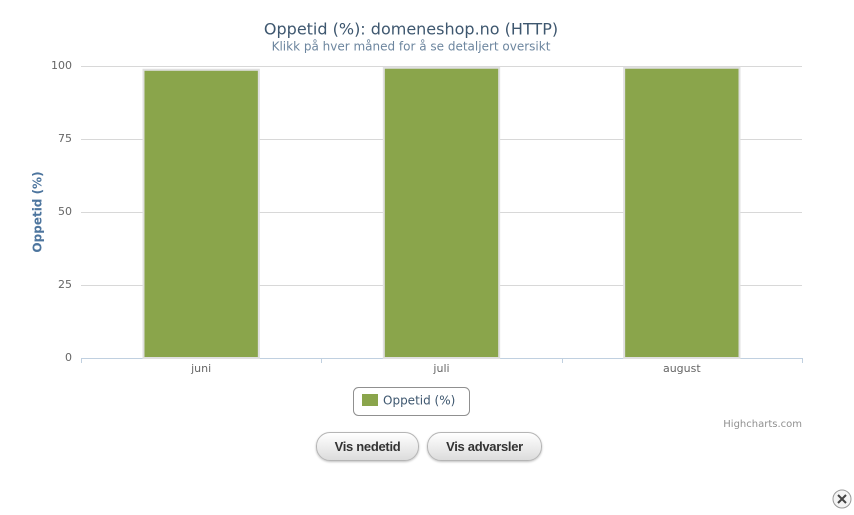  What do you see at coordinates (842, 499) in the screenshot?
I see `close-icon` at bounding box center [842, 499].